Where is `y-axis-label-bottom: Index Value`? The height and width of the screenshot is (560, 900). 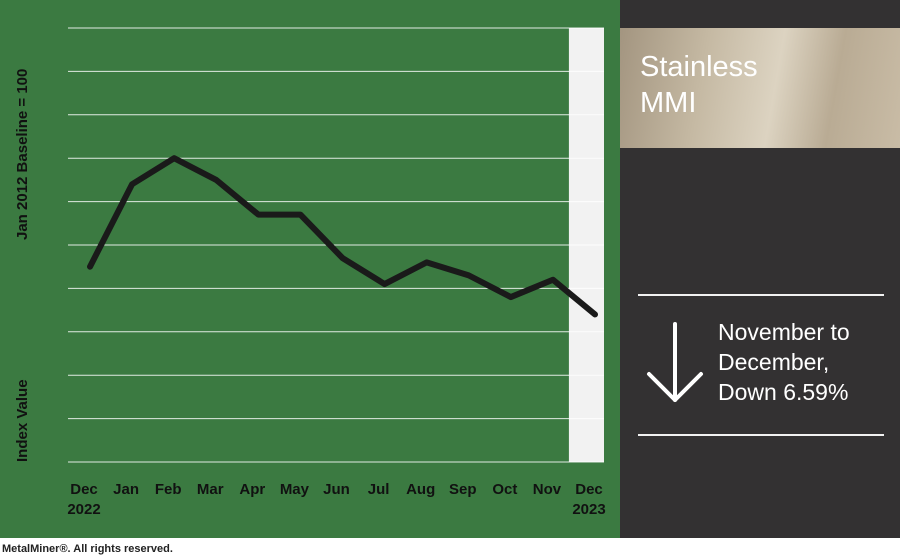 y-axis-label-bottom: Index Value is located at coordinates (22, 420).